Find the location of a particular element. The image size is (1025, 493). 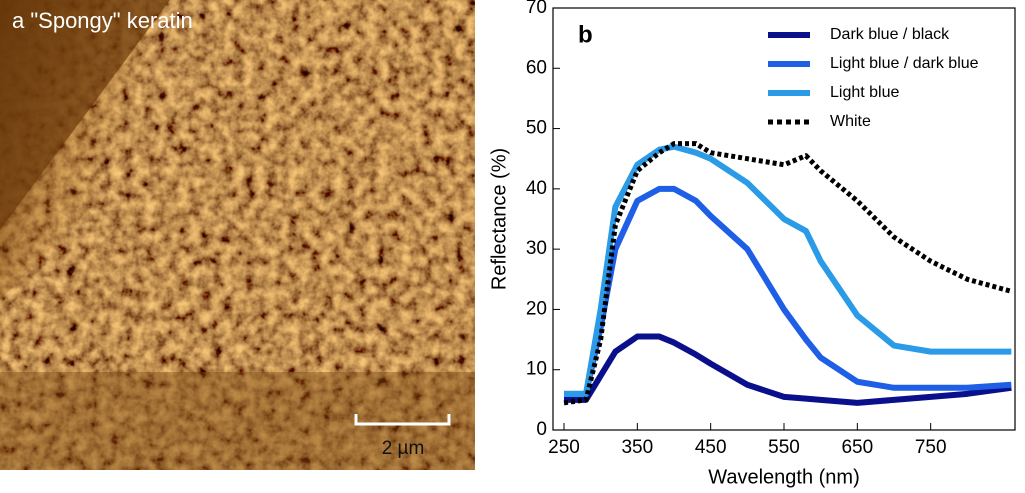

legend-label: White is located at coordinates (850, 121).